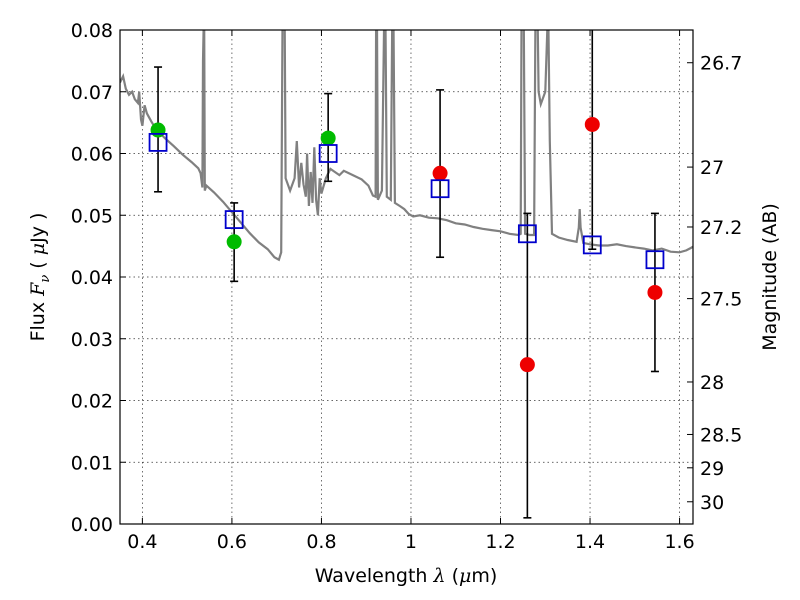 This screenshot has width=800, height=600. I want to click on x-tick-label: 1.2, so click(500, 542).